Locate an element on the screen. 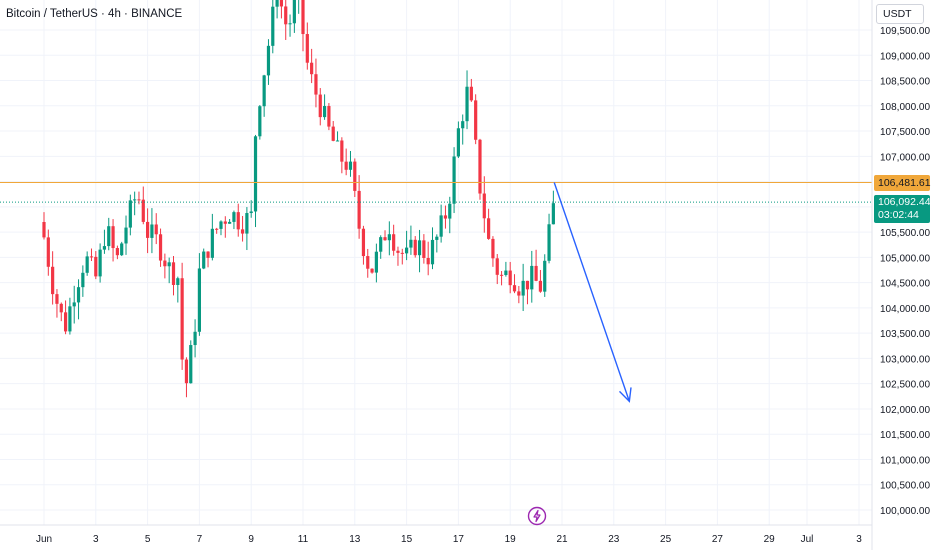 The height and width of the screenshot is (550, 932). x-tick-label: 3 is located at coordinates (859, 539).